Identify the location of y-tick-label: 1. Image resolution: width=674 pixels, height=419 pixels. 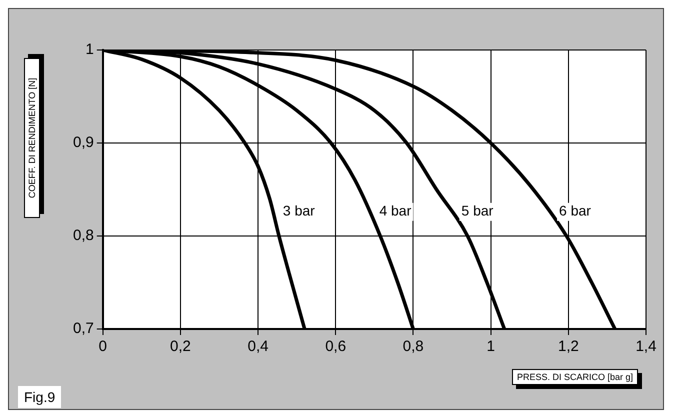
(90, 49).